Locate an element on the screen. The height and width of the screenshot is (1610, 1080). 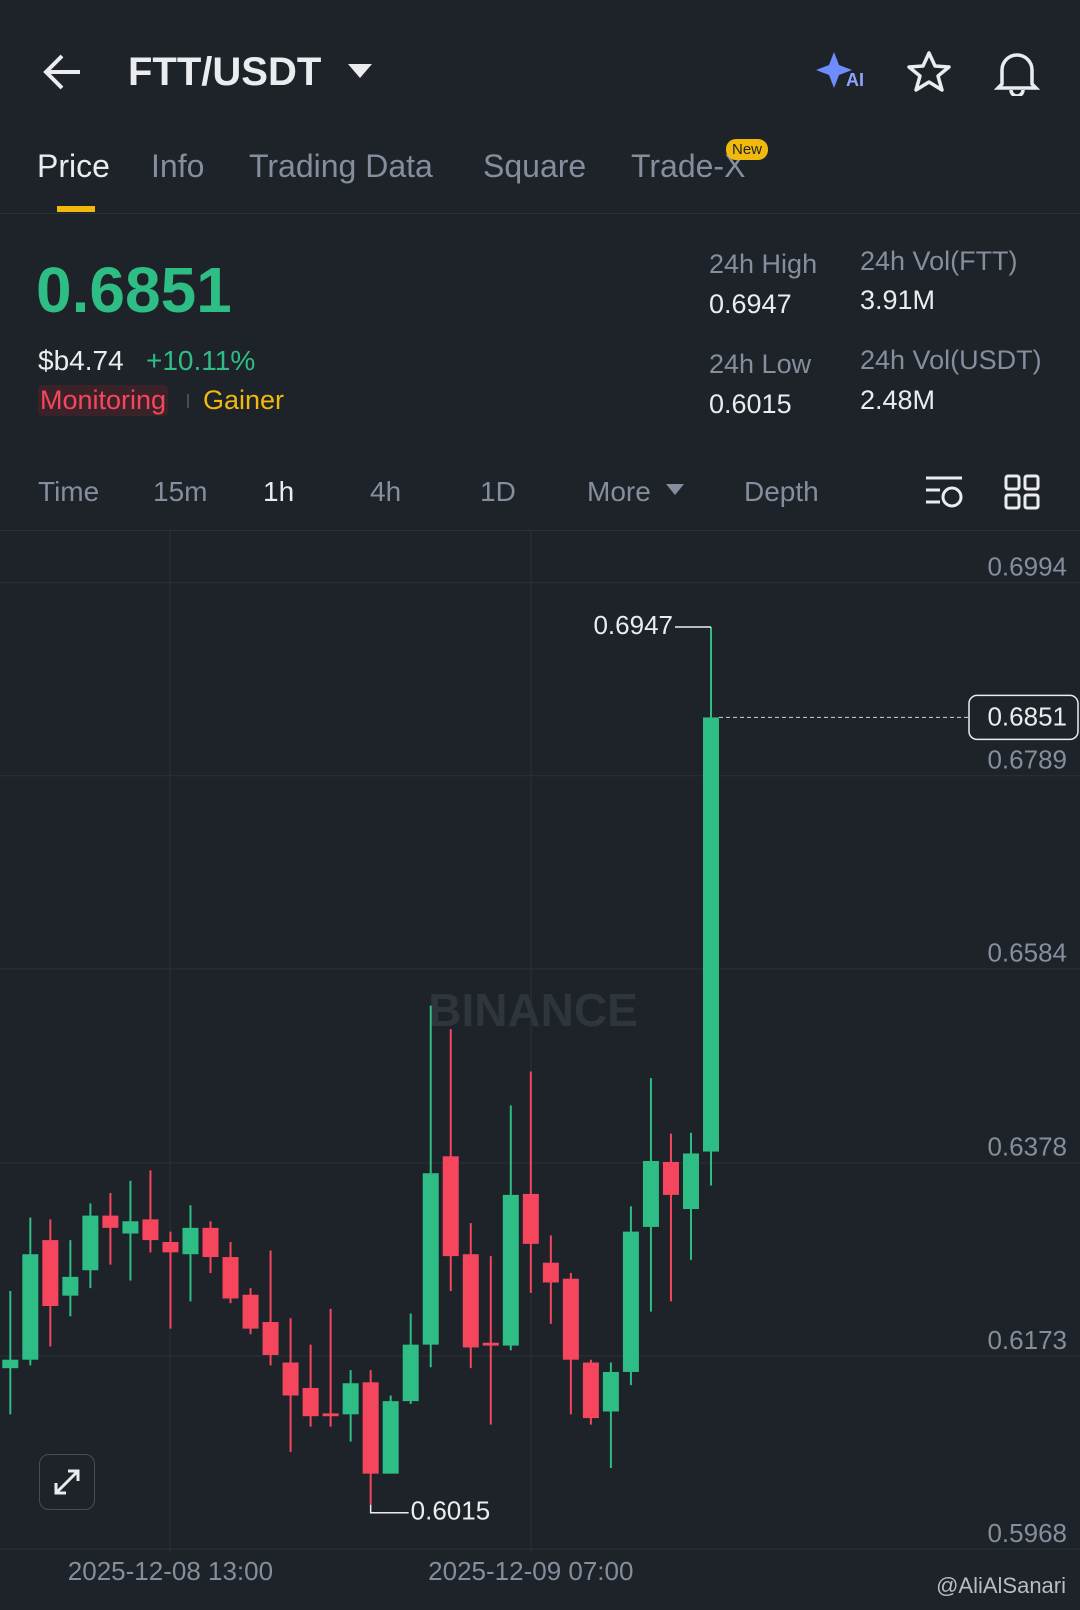
new-badge: New is located at coordinates (747, 149).